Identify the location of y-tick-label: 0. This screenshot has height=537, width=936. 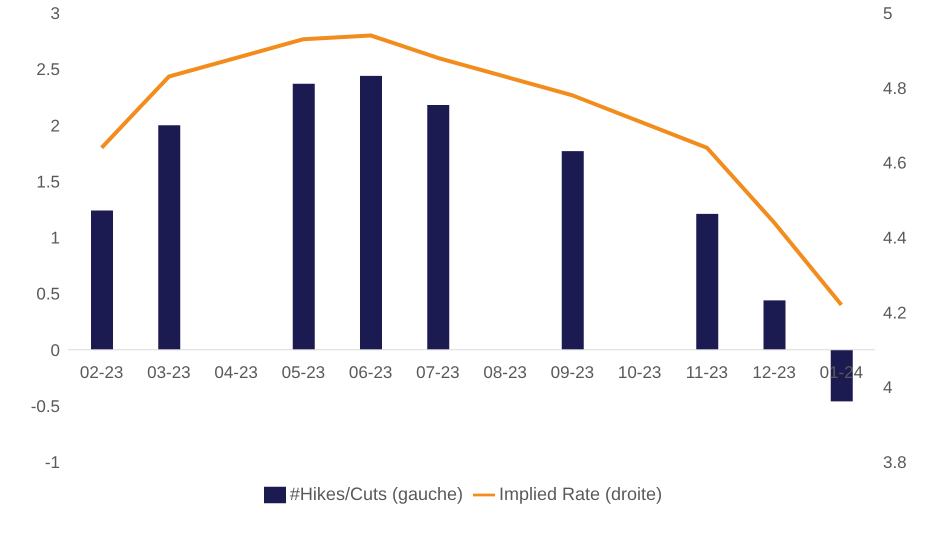
(55, 350).